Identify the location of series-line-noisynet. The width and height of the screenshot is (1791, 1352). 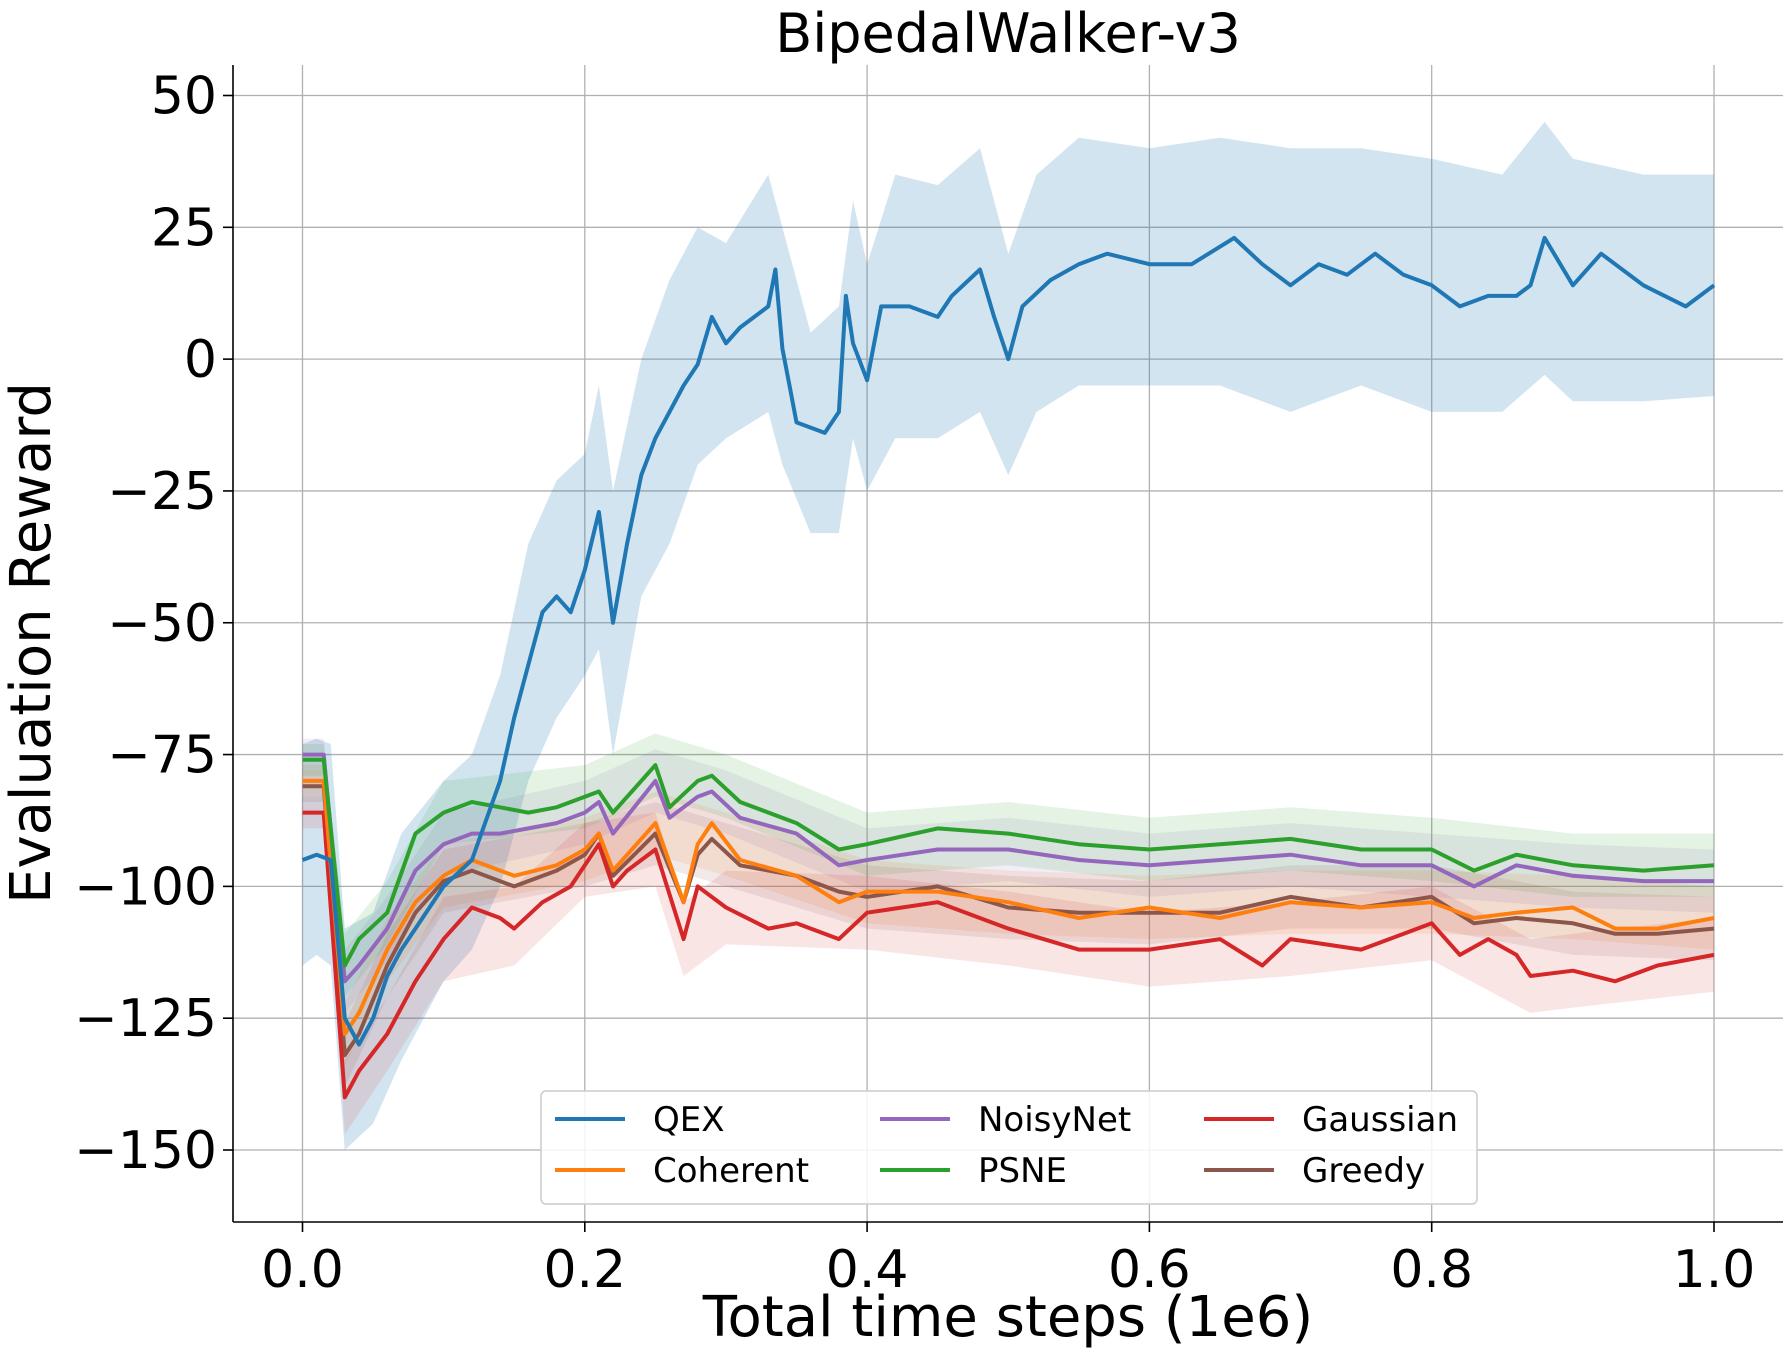
(1008, 868).